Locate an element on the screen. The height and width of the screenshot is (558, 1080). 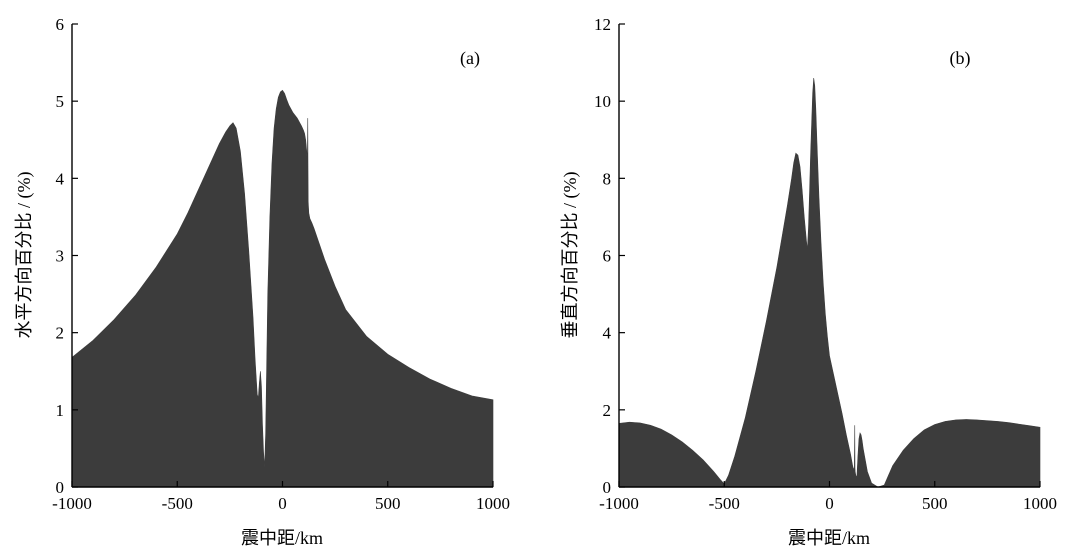
y-tick-label-b: 0 is located at coordinates (607, 487).